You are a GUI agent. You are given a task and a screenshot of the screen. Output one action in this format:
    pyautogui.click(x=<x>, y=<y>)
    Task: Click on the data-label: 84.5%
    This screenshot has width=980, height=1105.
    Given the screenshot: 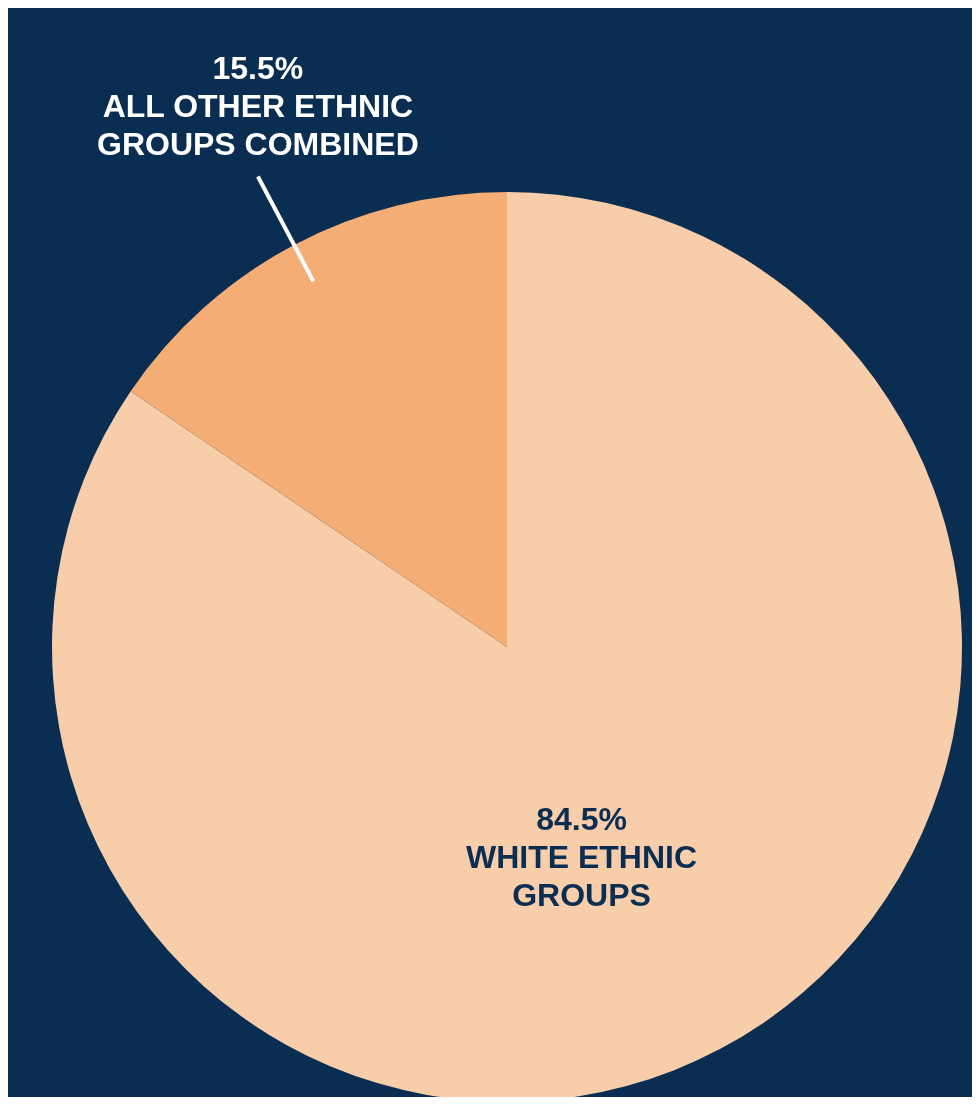 What is the action you would take?
    pyautogui.click(x=581, y=819)
    